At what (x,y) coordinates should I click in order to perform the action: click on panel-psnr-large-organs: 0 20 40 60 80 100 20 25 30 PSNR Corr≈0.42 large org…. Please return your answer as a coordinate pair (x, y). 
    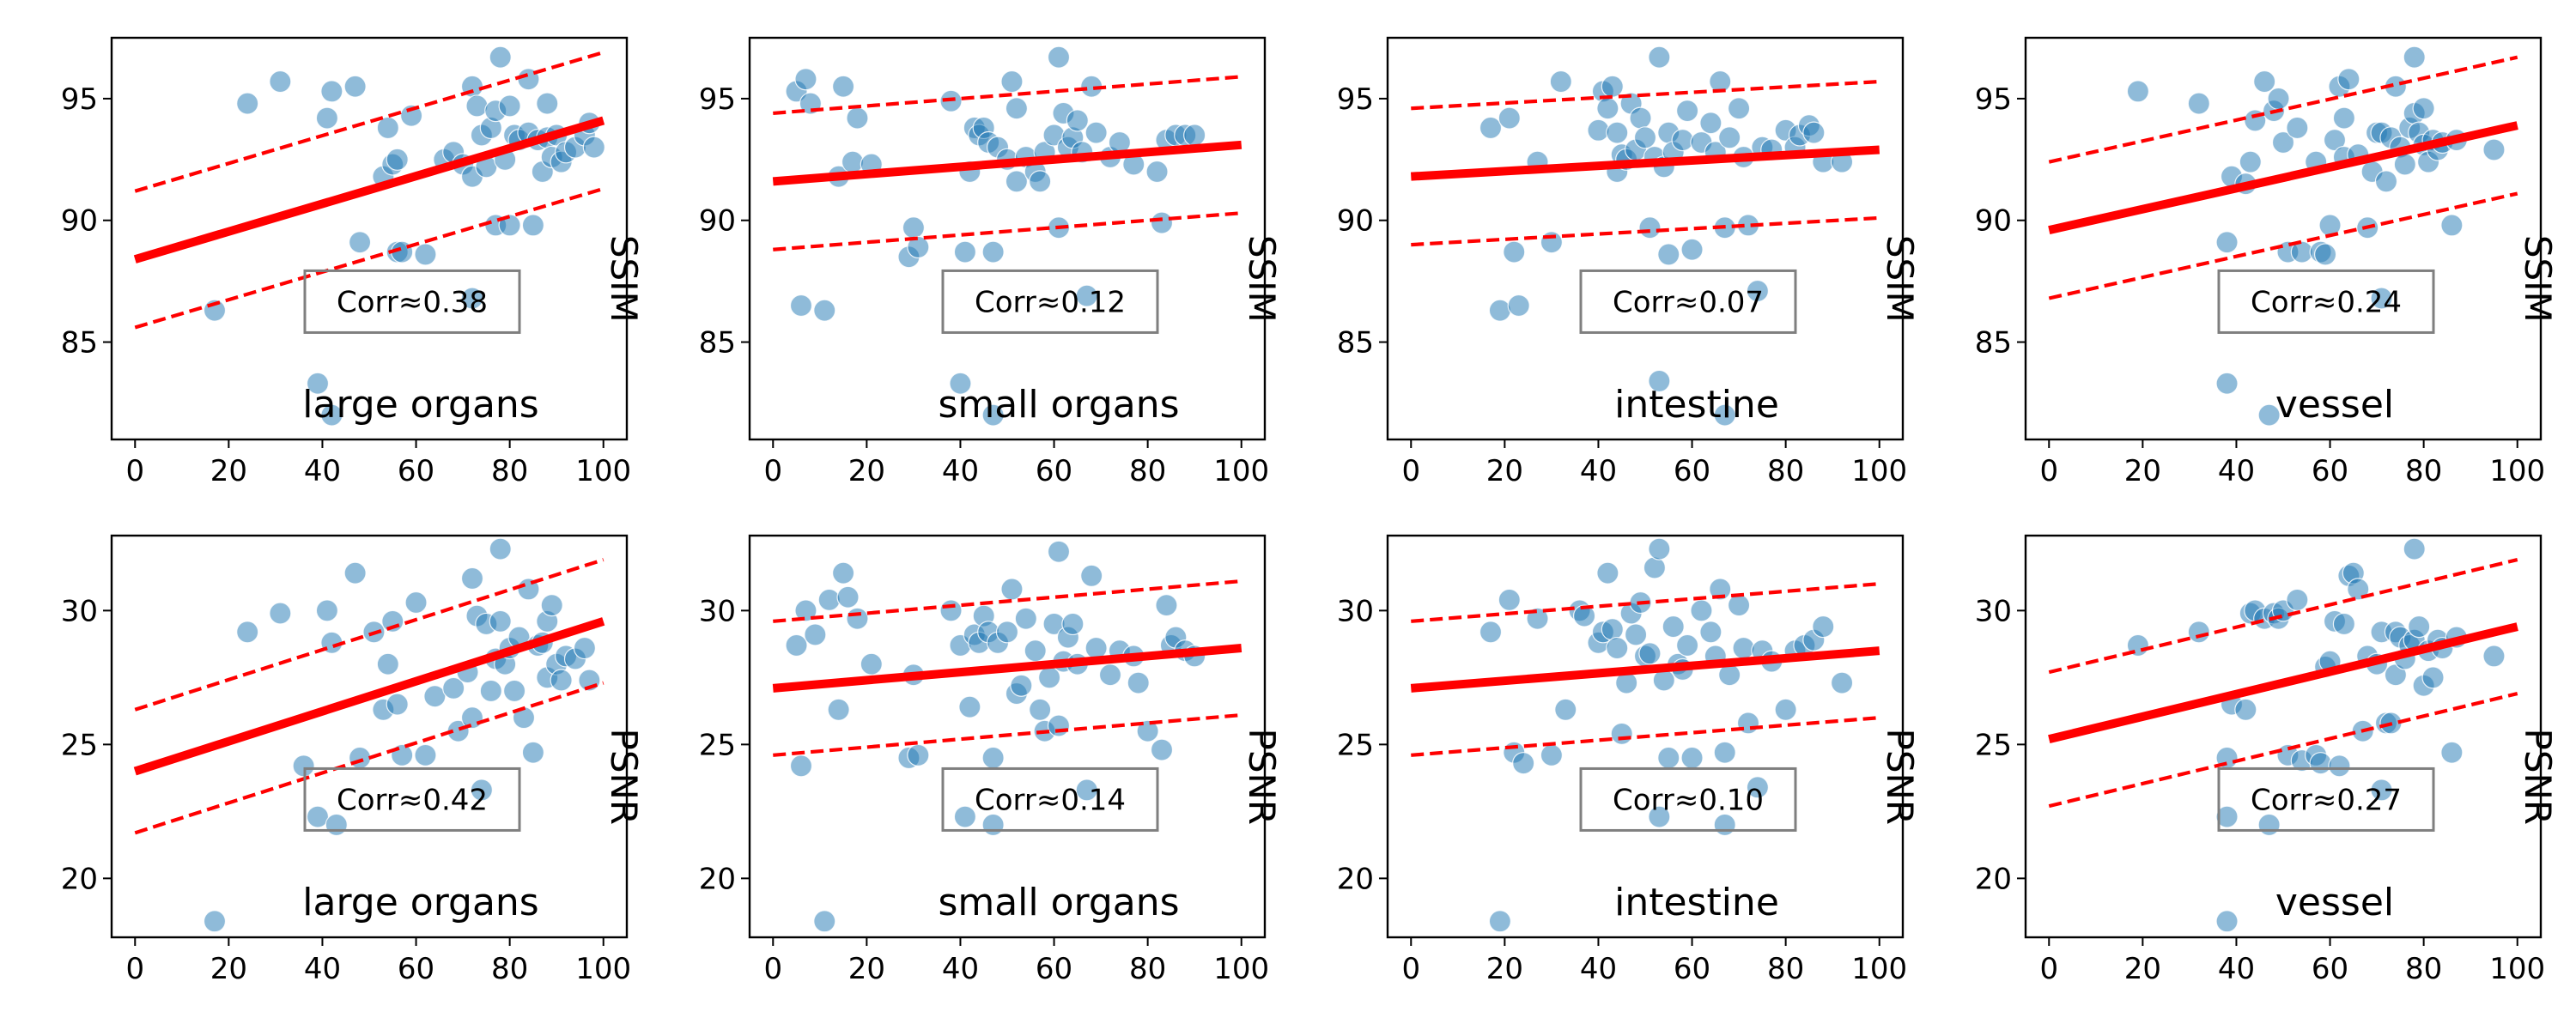
    Looking at the image, I should click on (353, 760).